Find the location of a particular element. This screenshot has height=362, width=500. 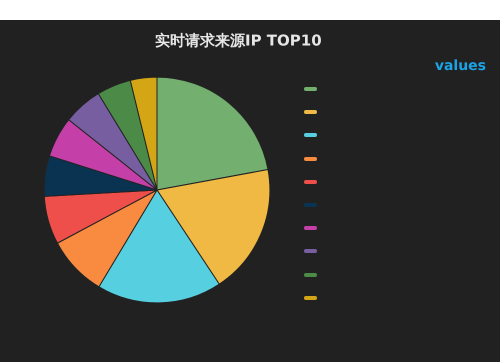

chart-title: 实时请求来源IP TOP10 is located at coordinates (238, 41).